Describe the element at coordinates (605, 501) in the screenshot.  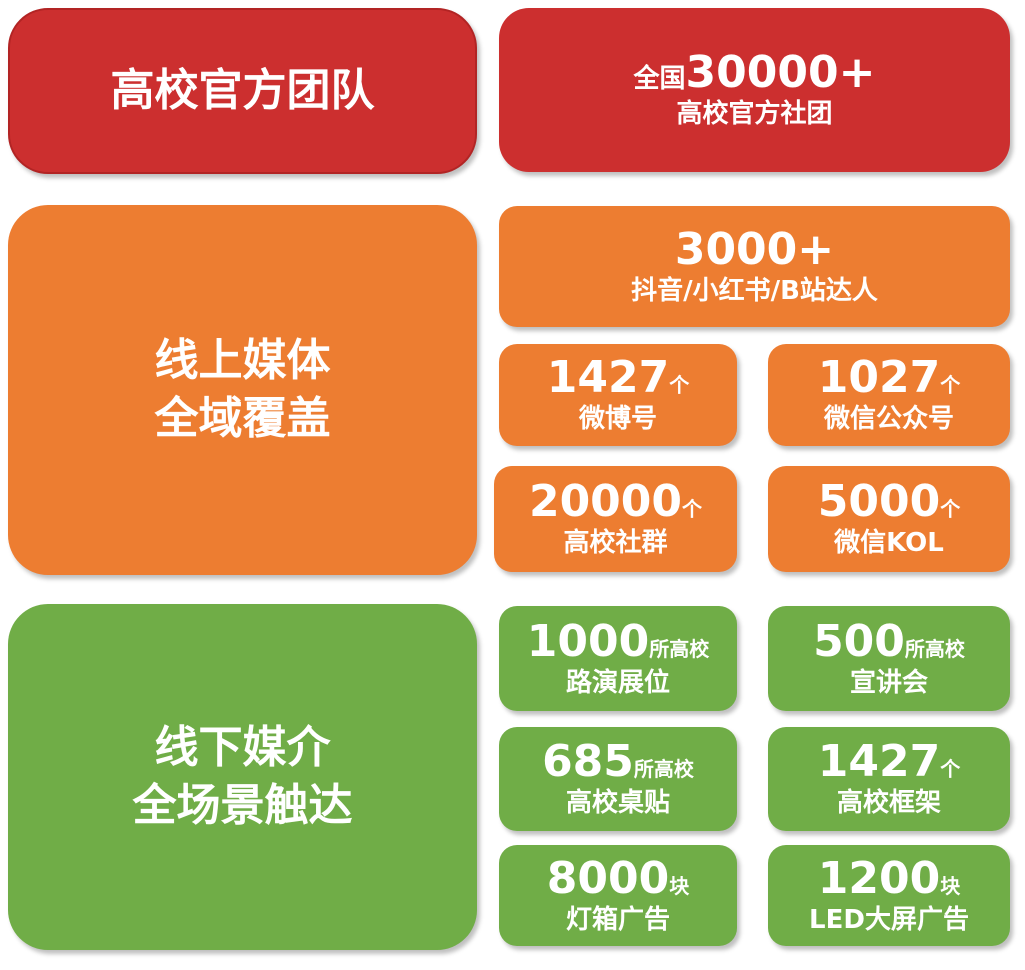
I see `stat-number: 20000` at that location.